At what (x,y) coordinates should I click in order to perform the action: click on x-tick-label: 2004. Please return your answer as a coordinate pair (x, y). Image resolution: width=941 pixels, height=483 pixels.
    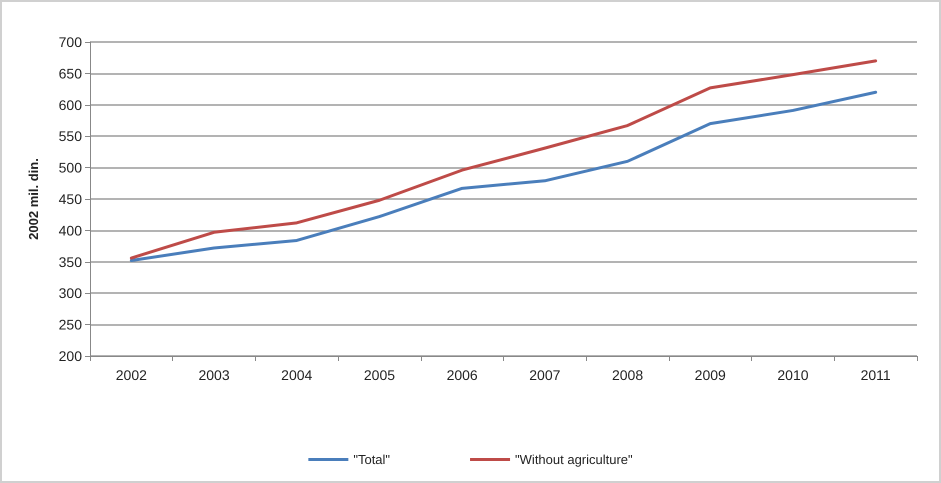
    Looking at the image, I should click on (297, 375).